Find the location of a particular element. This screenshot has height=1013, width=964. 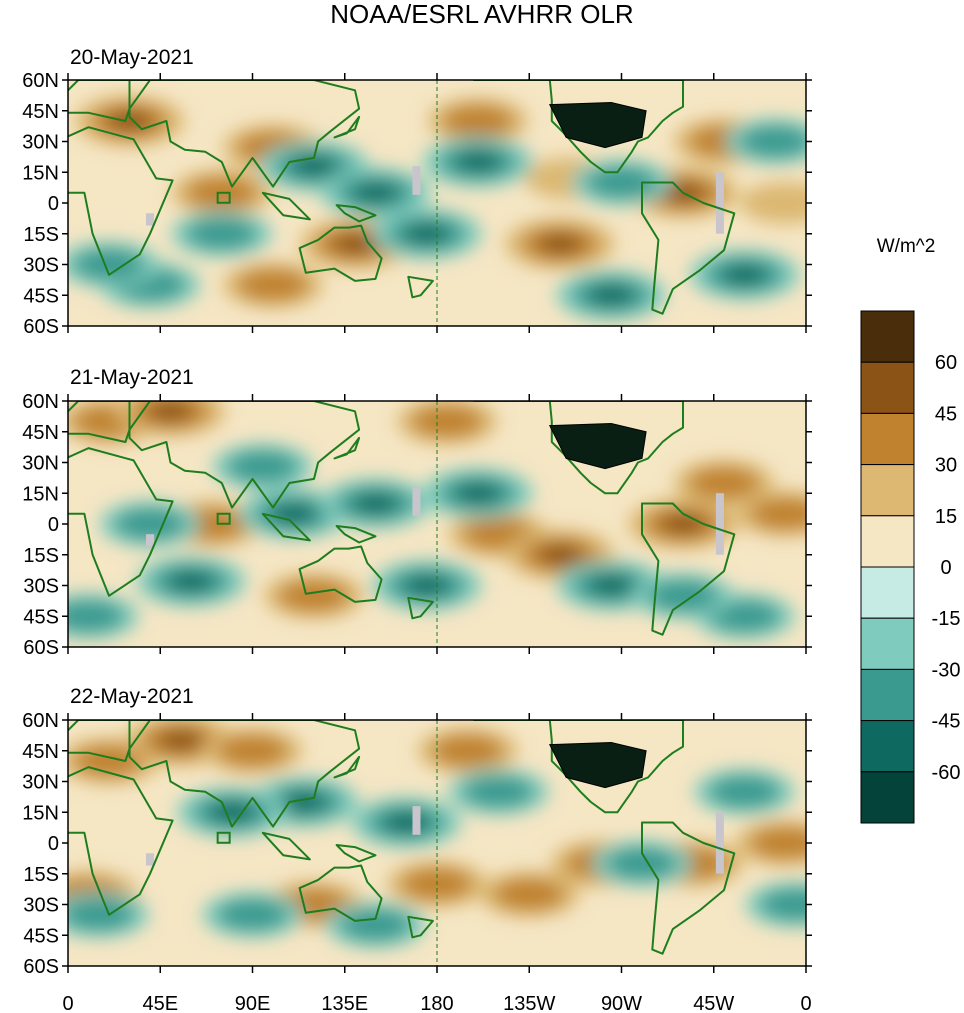

units-label: W/m^2 is located at coordinates (906, 246).